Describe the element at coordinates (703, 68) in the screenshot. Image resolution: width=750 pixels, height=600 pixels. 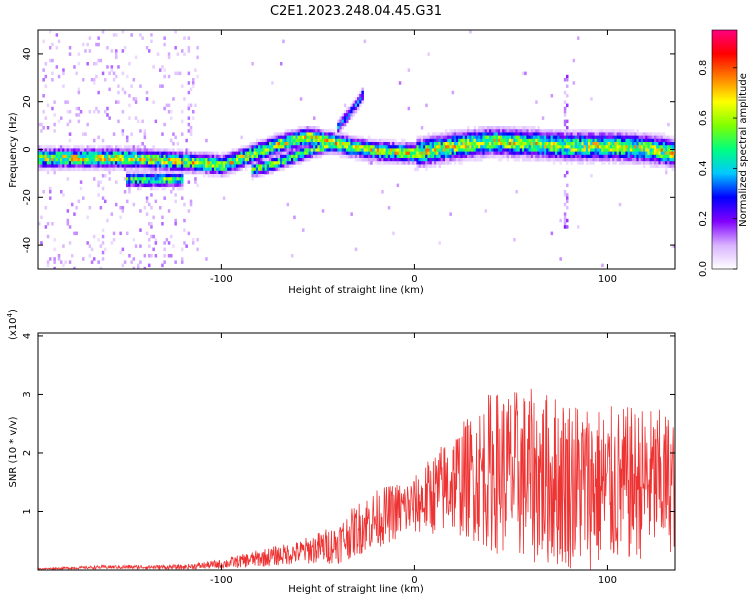
I see `colorbar-tick-label: 0.8` at that location.